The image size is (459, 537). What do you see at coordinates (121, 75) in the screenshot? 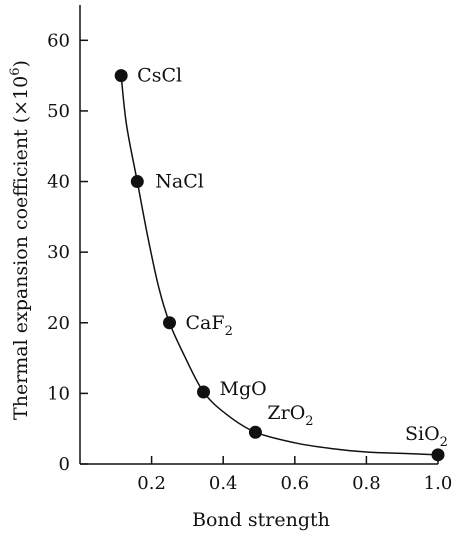
I see `data-point-cscl` at bounding box center [121, 75].